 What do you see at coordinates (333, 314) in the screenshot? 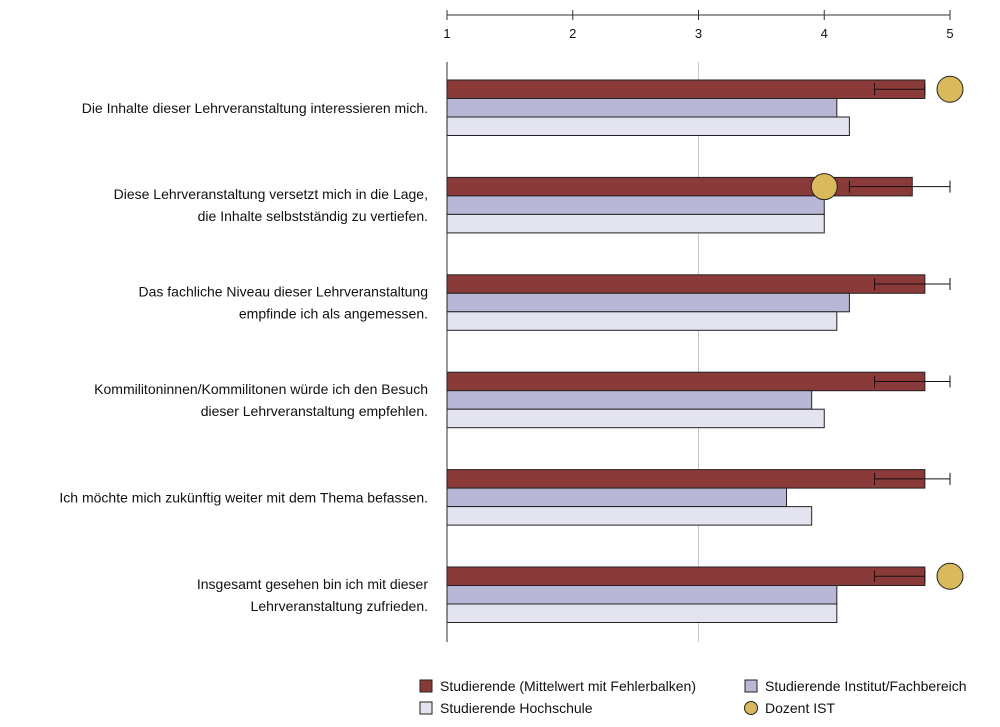
I see `category-label-line: empfinde ich als angemessen.` at bounding box center [333, 314].